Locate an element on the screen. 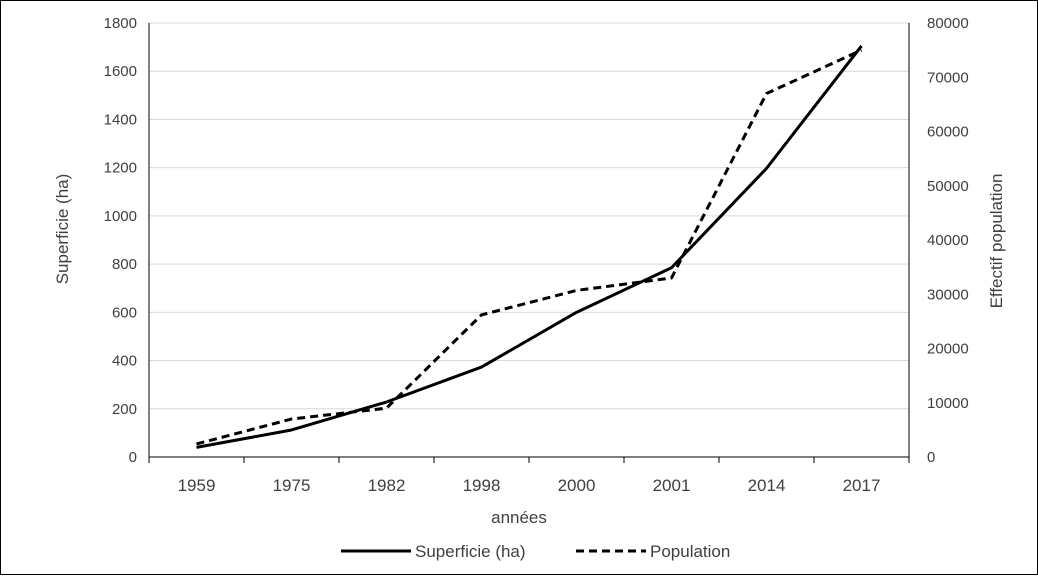  y-axis-title: Superficie (ha) is located at coordinates (62, 229).